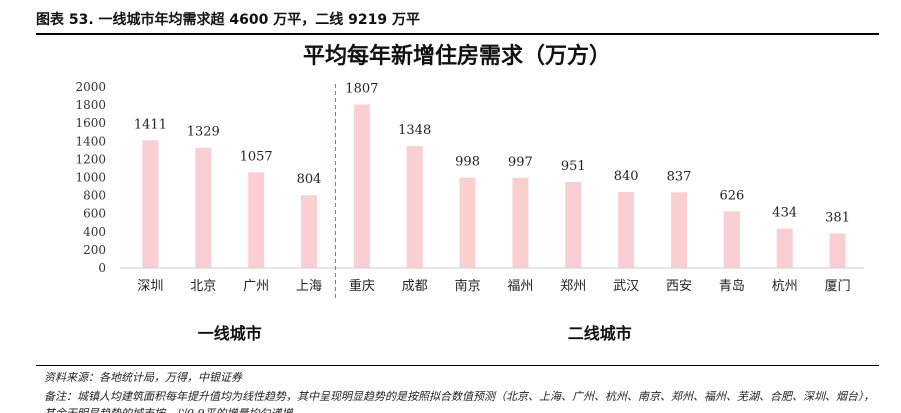  I want to click on y-tick-label: 0, so click(102, 268).